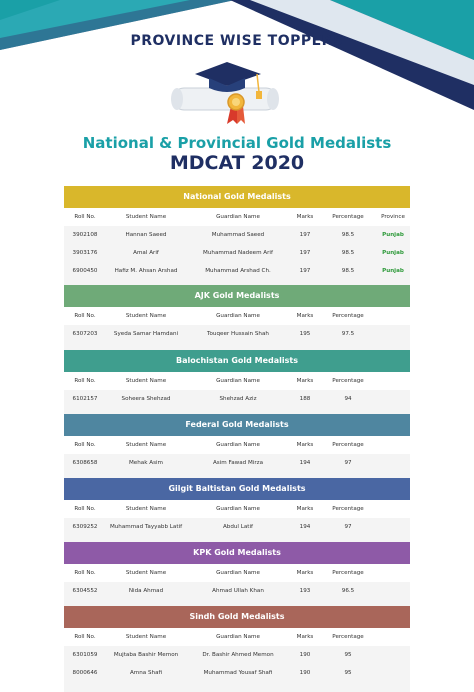 The image size is (474, 692). Describe the element at coordinates (117, 25) in the screenshot. I see `corner-shape-top-left-light` at that location.